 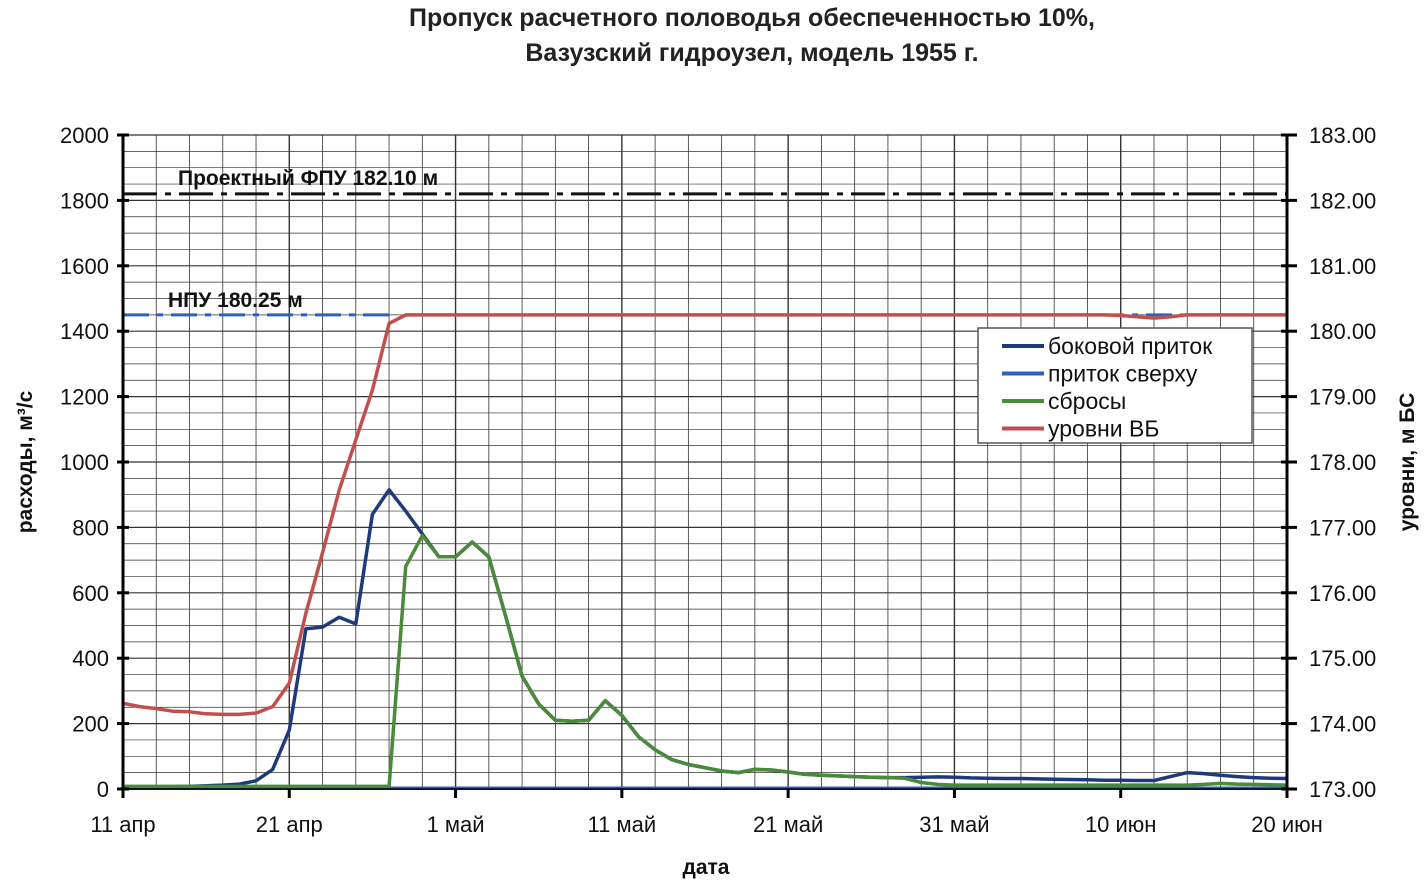 I want to click on reference-lines: Проектный ФПУ 182.10 м НПУ 180.25 м, so click(x=705, y=242).